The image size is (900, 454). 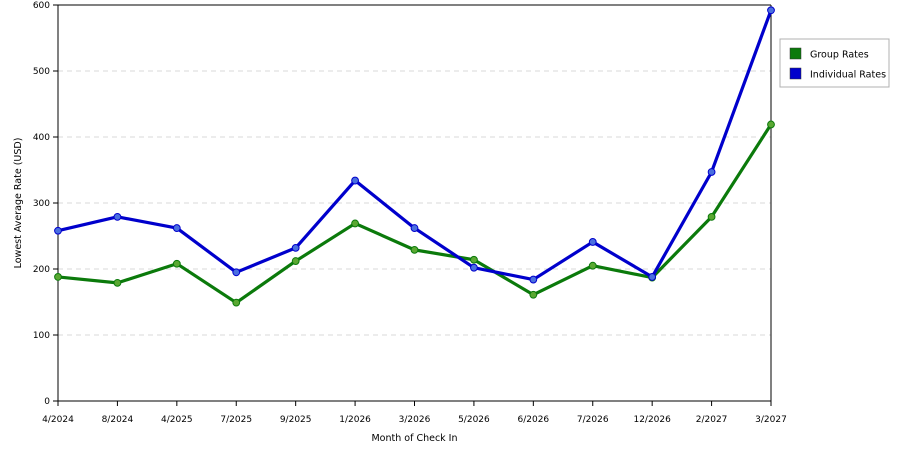 What do you see at coordinates (236, 420) in the screenshot?
I see `x-tick-label: 7/2025` at bounding box center [236, 420].